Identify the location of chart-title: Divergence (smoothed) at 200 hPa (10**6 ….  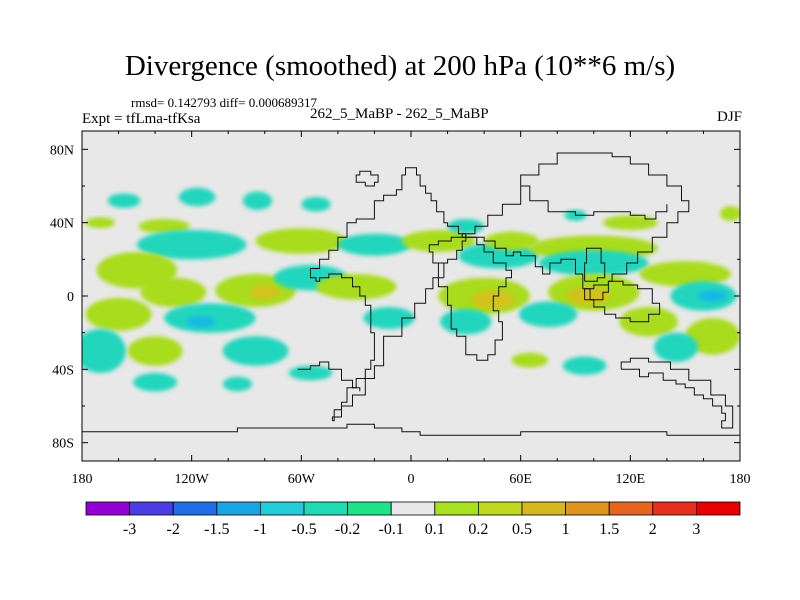
(400, 66).